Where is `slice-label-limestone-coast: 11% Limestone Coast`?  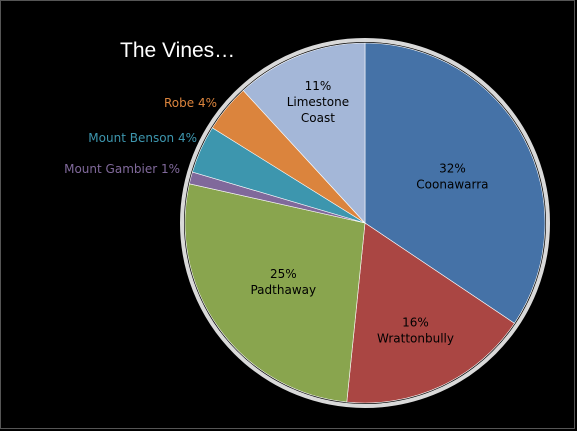 slice-label-limestone-coast: 11% Limestone Coast is located at coordinates (318, 102).